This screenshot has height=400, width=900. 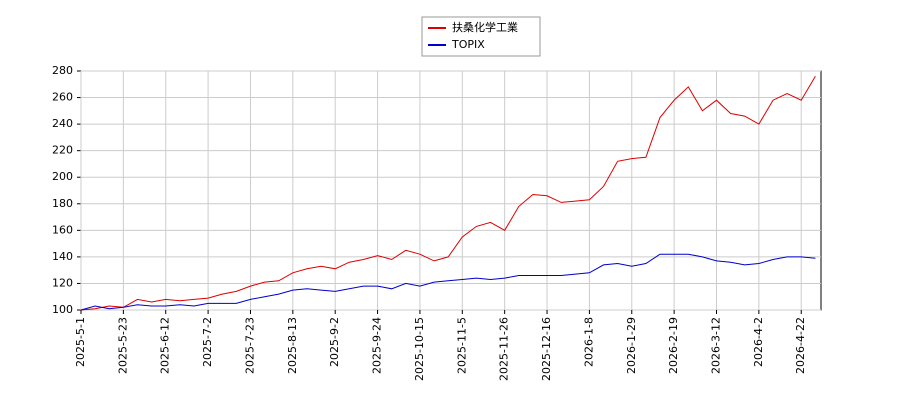 I want to click on y-tick-label: 260, so click(x=62, y=97).